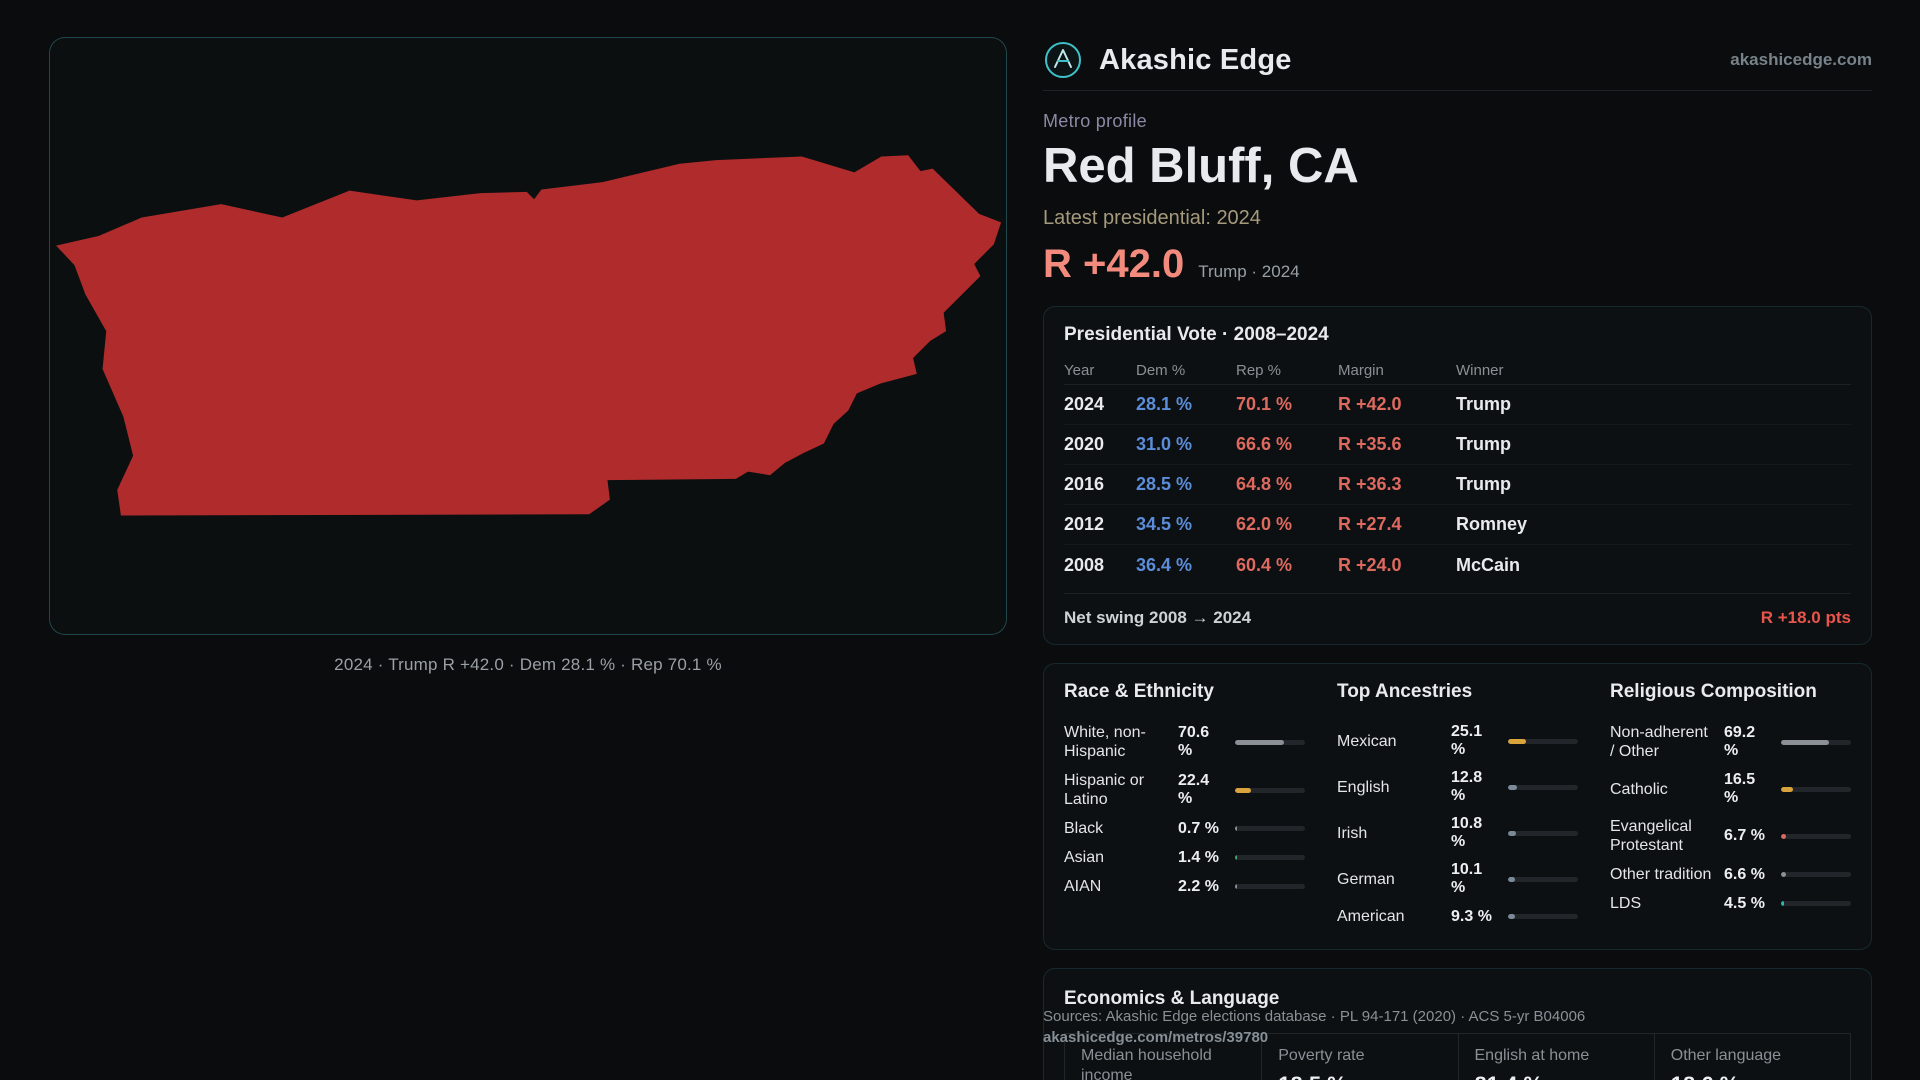 Image resolution: width=1920 pixels, height=1080 pixels. What do you see at coordinates (1084, 857) in the screenshot?
I see `demo-label: Asian` at bounding box center [1084, 857].